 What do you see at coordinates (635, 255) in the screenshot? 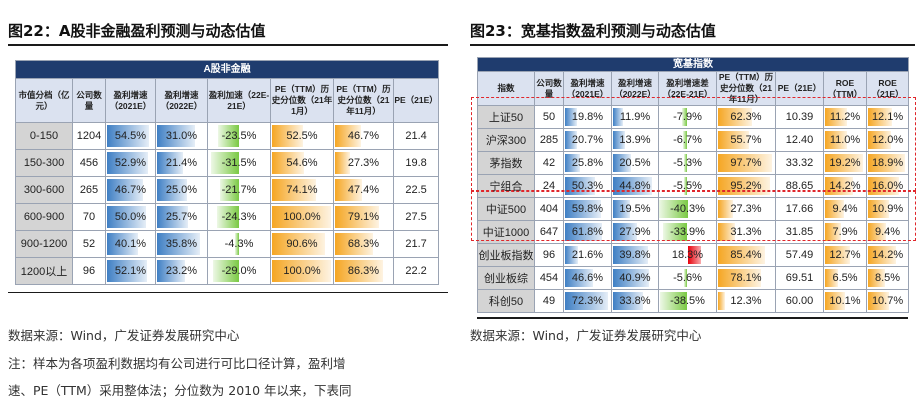
I see `table-cell: 39.8%` at bounding box center [635, 255].